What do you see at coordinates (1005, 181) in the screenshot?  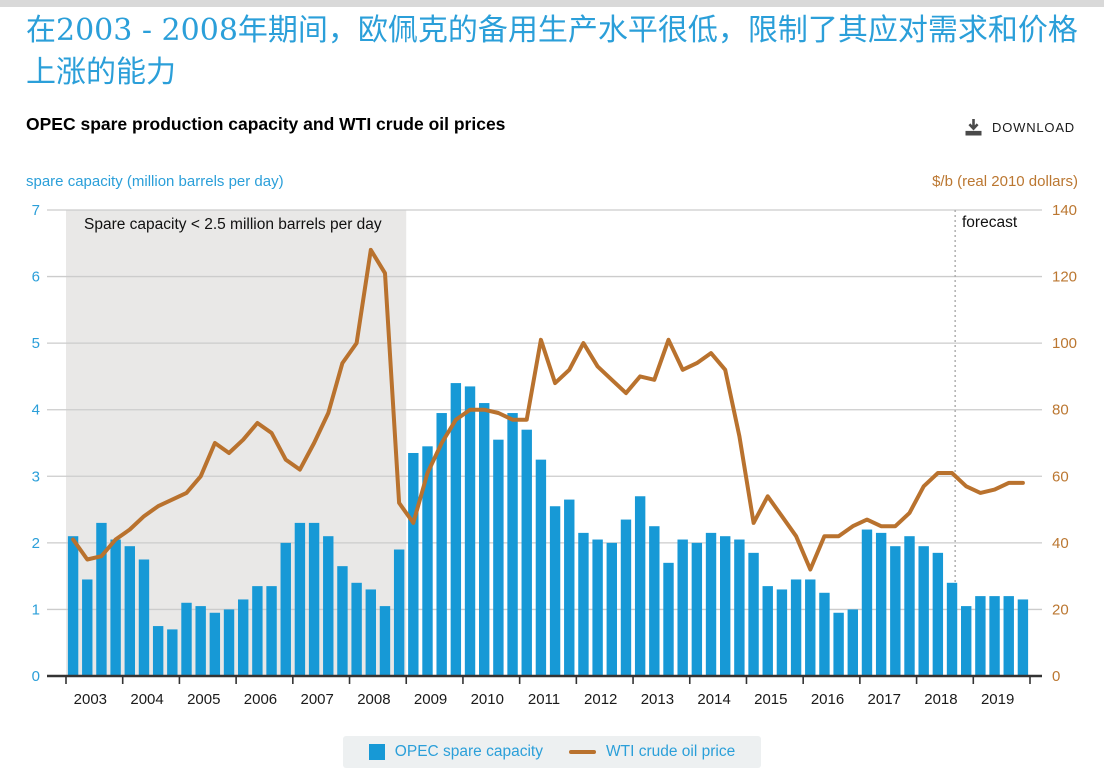 I see `right-axis-title: $/b (real 2010 dollars)` at bounding box center [1005, 181].